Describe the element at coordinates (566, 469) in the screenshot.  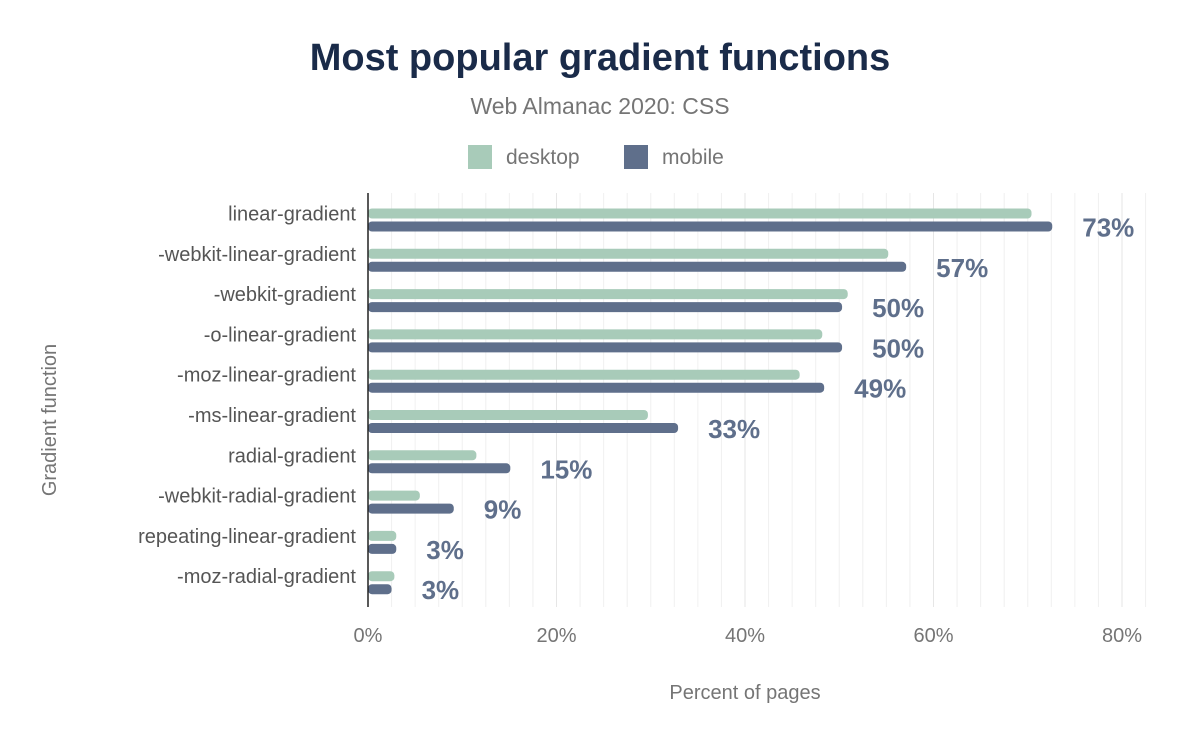
I see `data-label: 15%` at that location.